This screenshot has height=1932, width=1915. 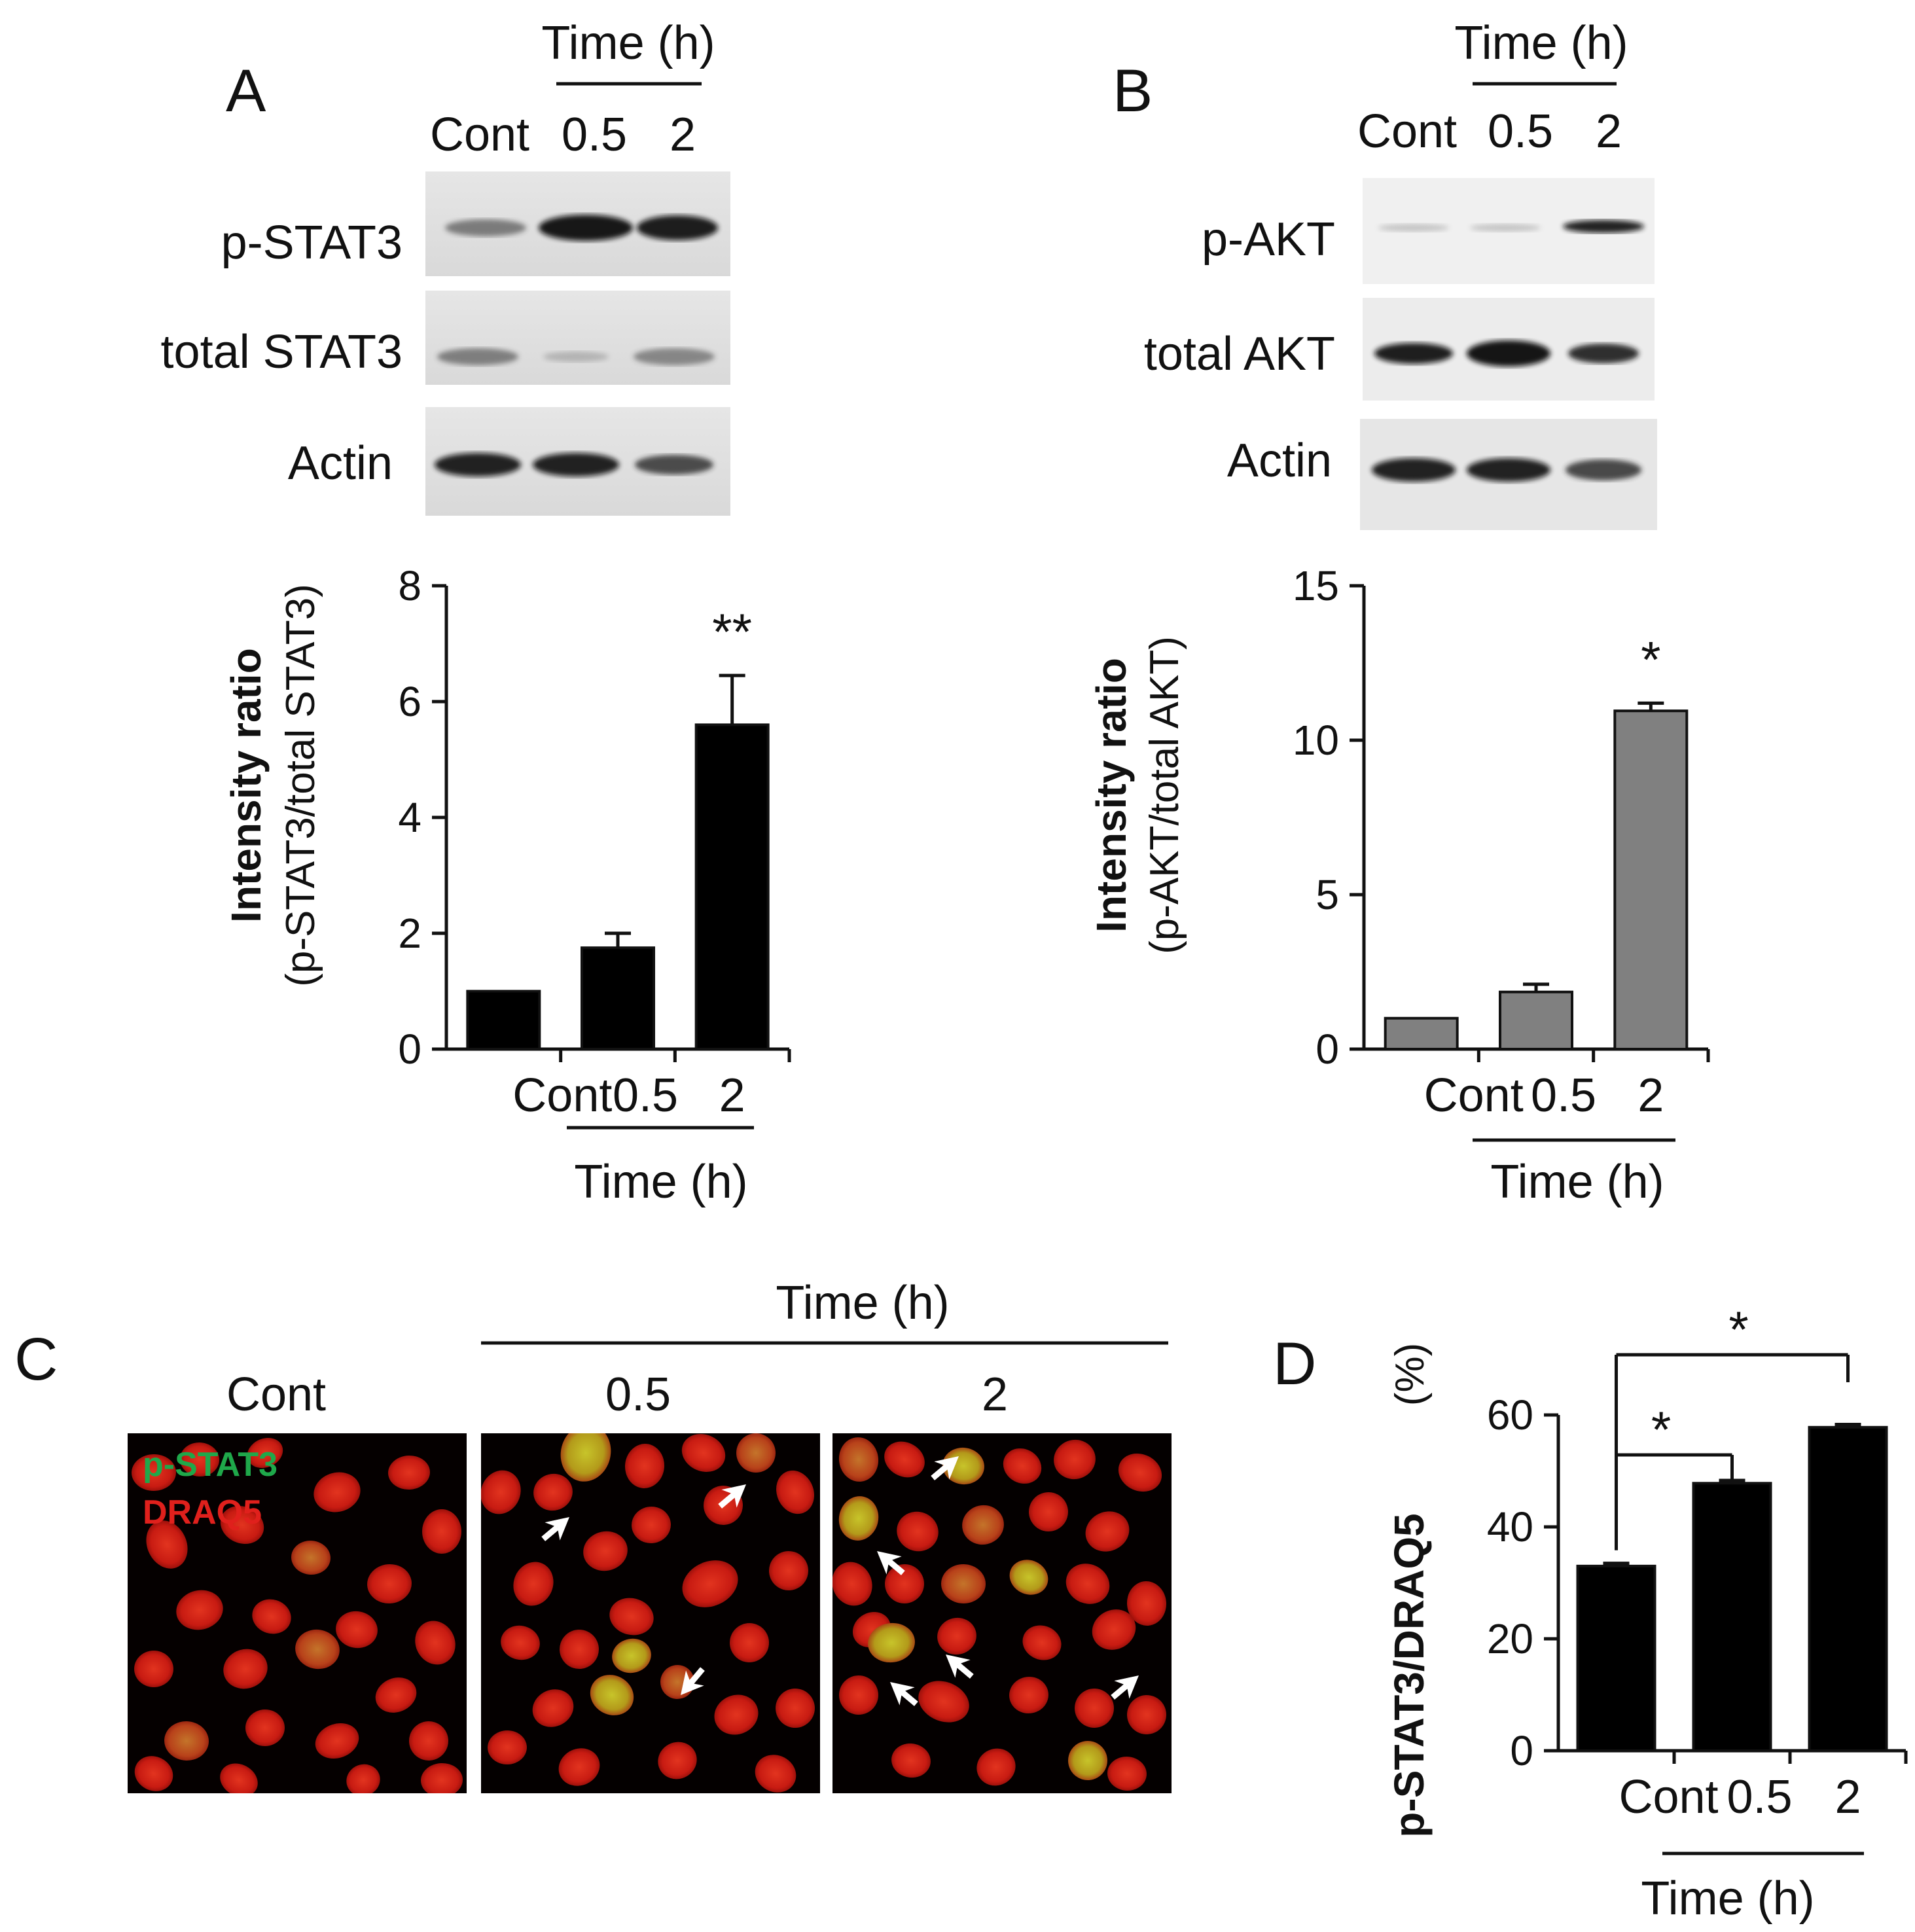 I want to click on micrograph-0.5h, so click(x=650, y=1613).